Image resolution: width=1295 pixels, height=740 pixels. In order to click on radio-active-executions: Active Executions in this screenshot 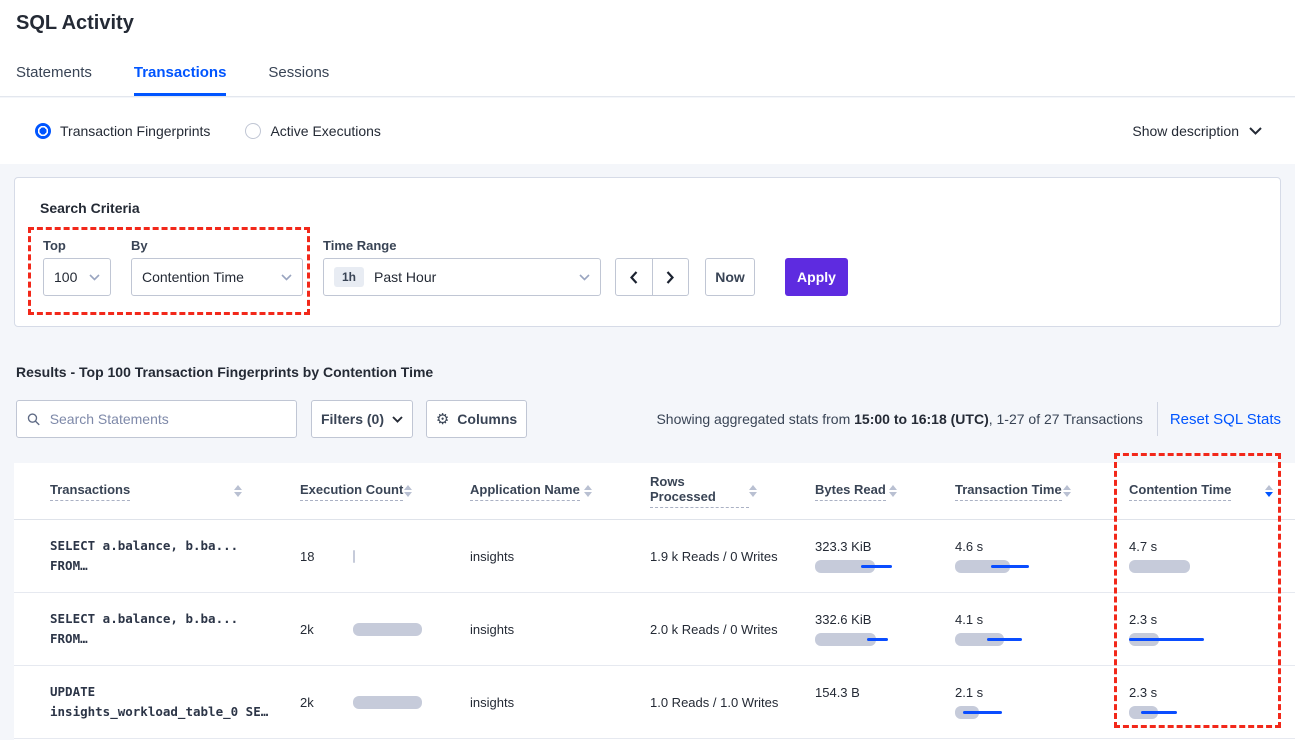, I will do `click(313, 131)`.